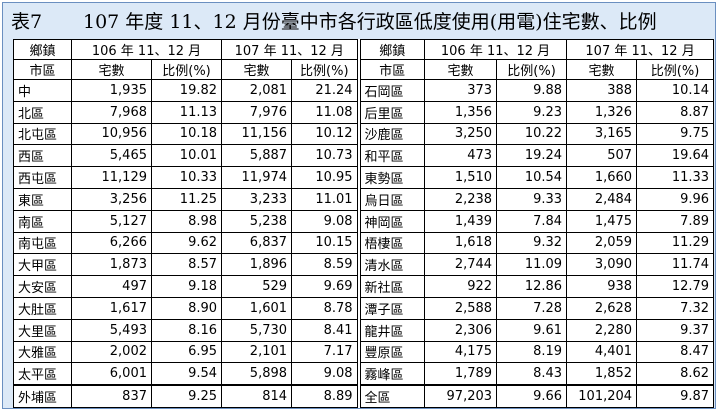 The image size is (720, 413). I want to click on district-cell: 大安區, so click(42, 286).